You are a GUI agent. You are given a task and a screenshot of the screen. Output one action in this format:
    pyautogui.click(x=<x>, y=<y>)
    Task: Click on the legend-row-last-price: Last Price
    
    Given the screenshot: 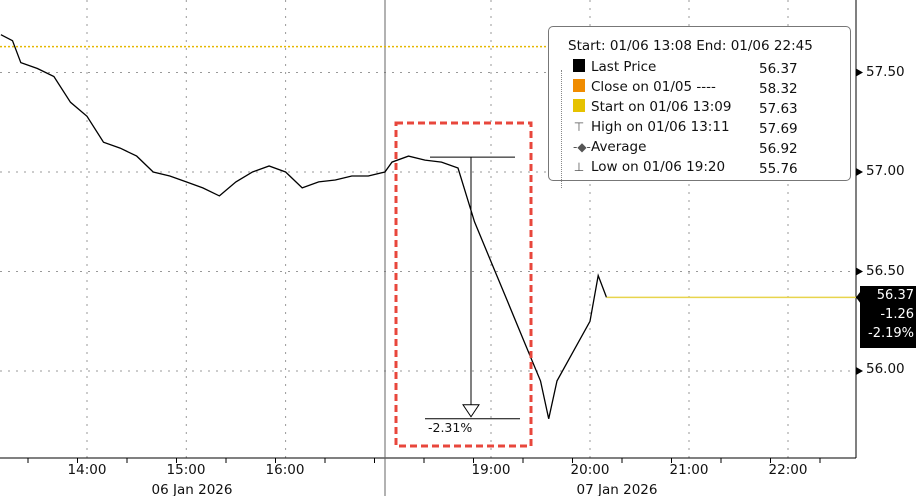 What is the action you would take?
    pyautogui.click(x=614, y=69)
    